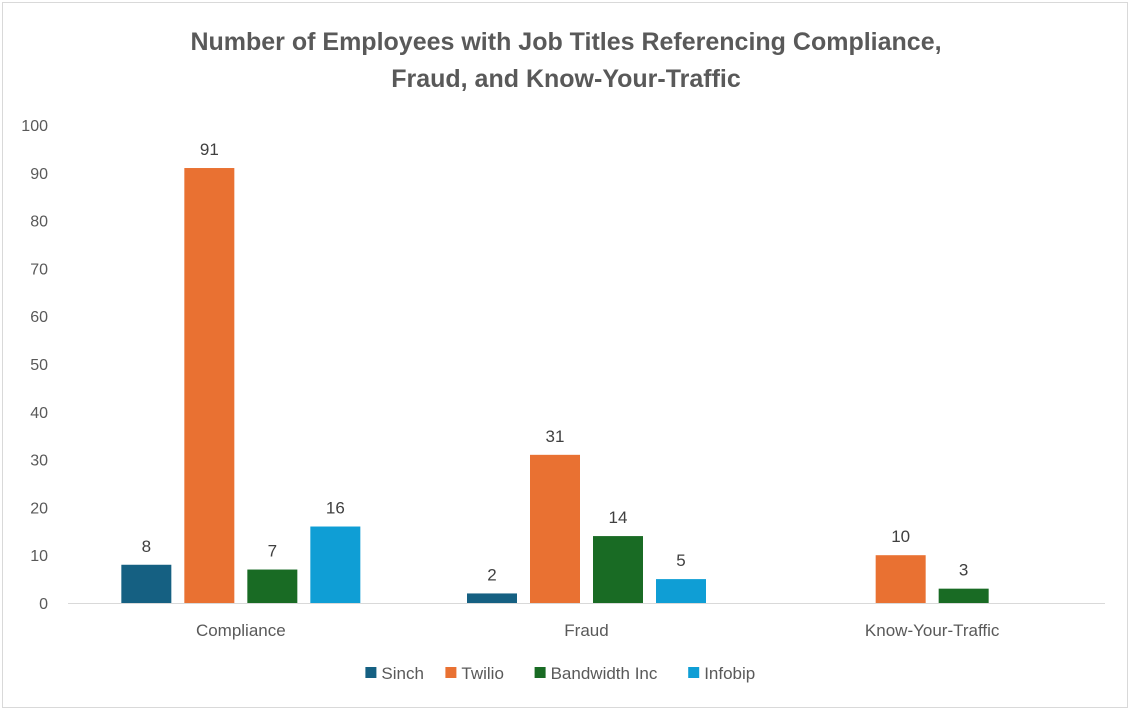 The image size is (1132, 712). I want to click on chart-title-line-2: Fraud, and Know-Your-Traffic, so click(566, 79).